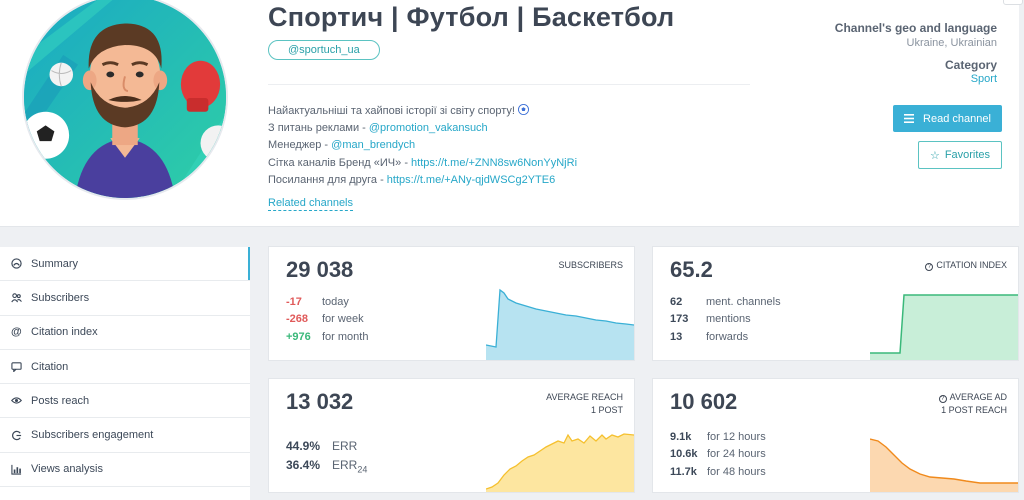 The image size is (1024, 500). I want to click on sidebar-item-posts-reach: Posts reach, so click(125, 401).